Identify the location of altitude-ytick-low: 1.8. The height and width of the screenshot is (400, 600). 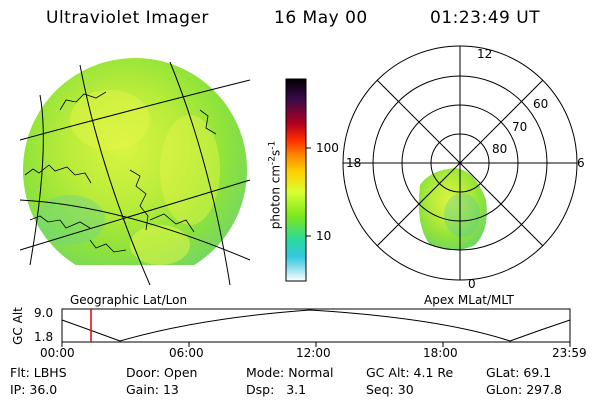
(44, 337).